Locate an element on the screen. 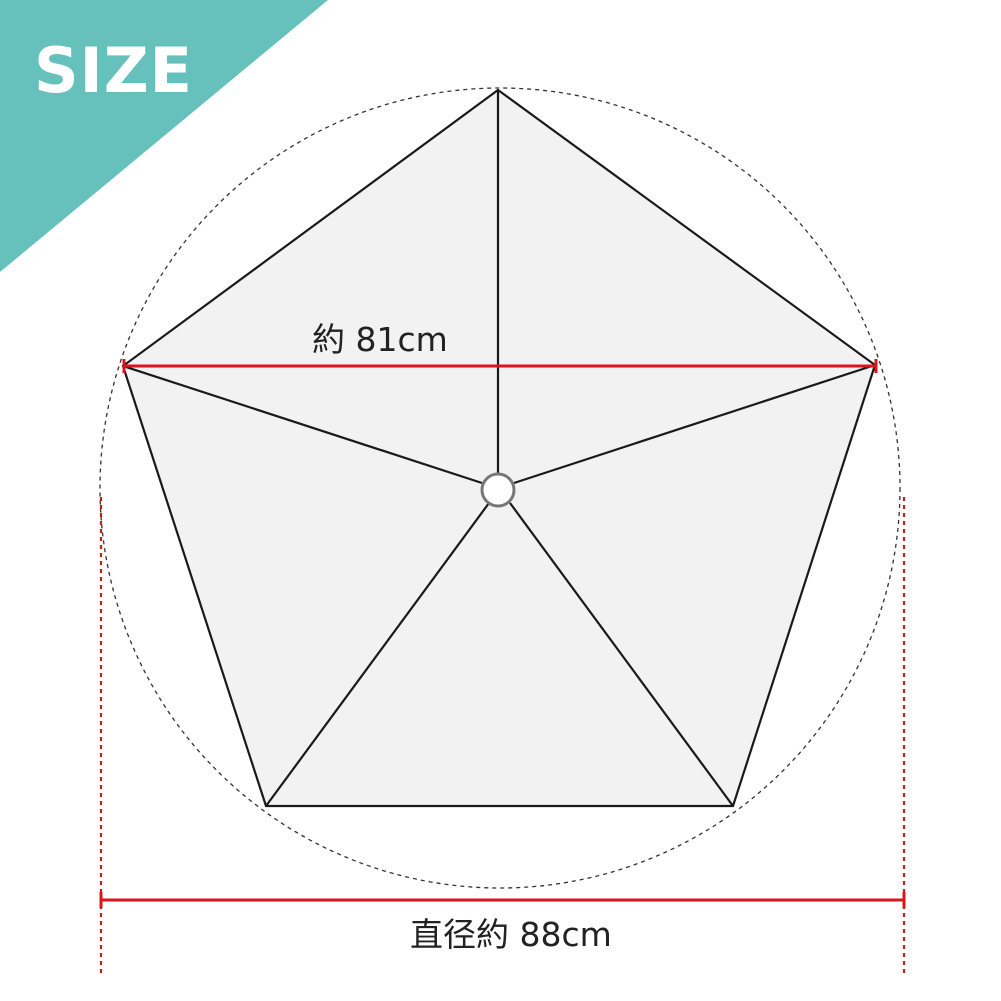 The width and height of the screenshot is (1001, 1001). rib-left is located at coordinates (302, 424).